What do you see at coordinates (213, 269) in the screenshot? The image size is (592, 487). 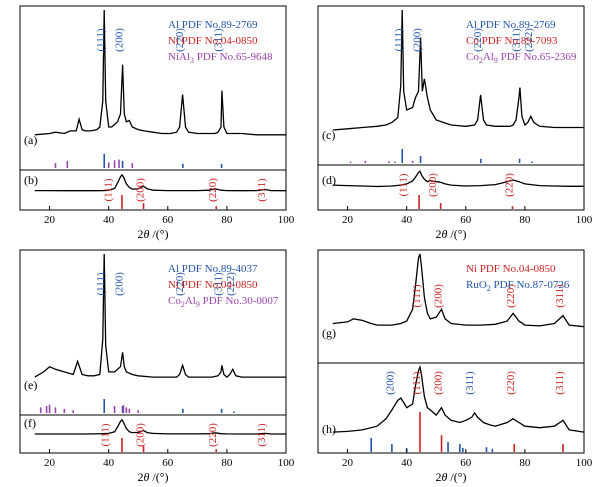 I see `legend-entry: Al PDF No.89-4037` at bounding box center [213, 269].